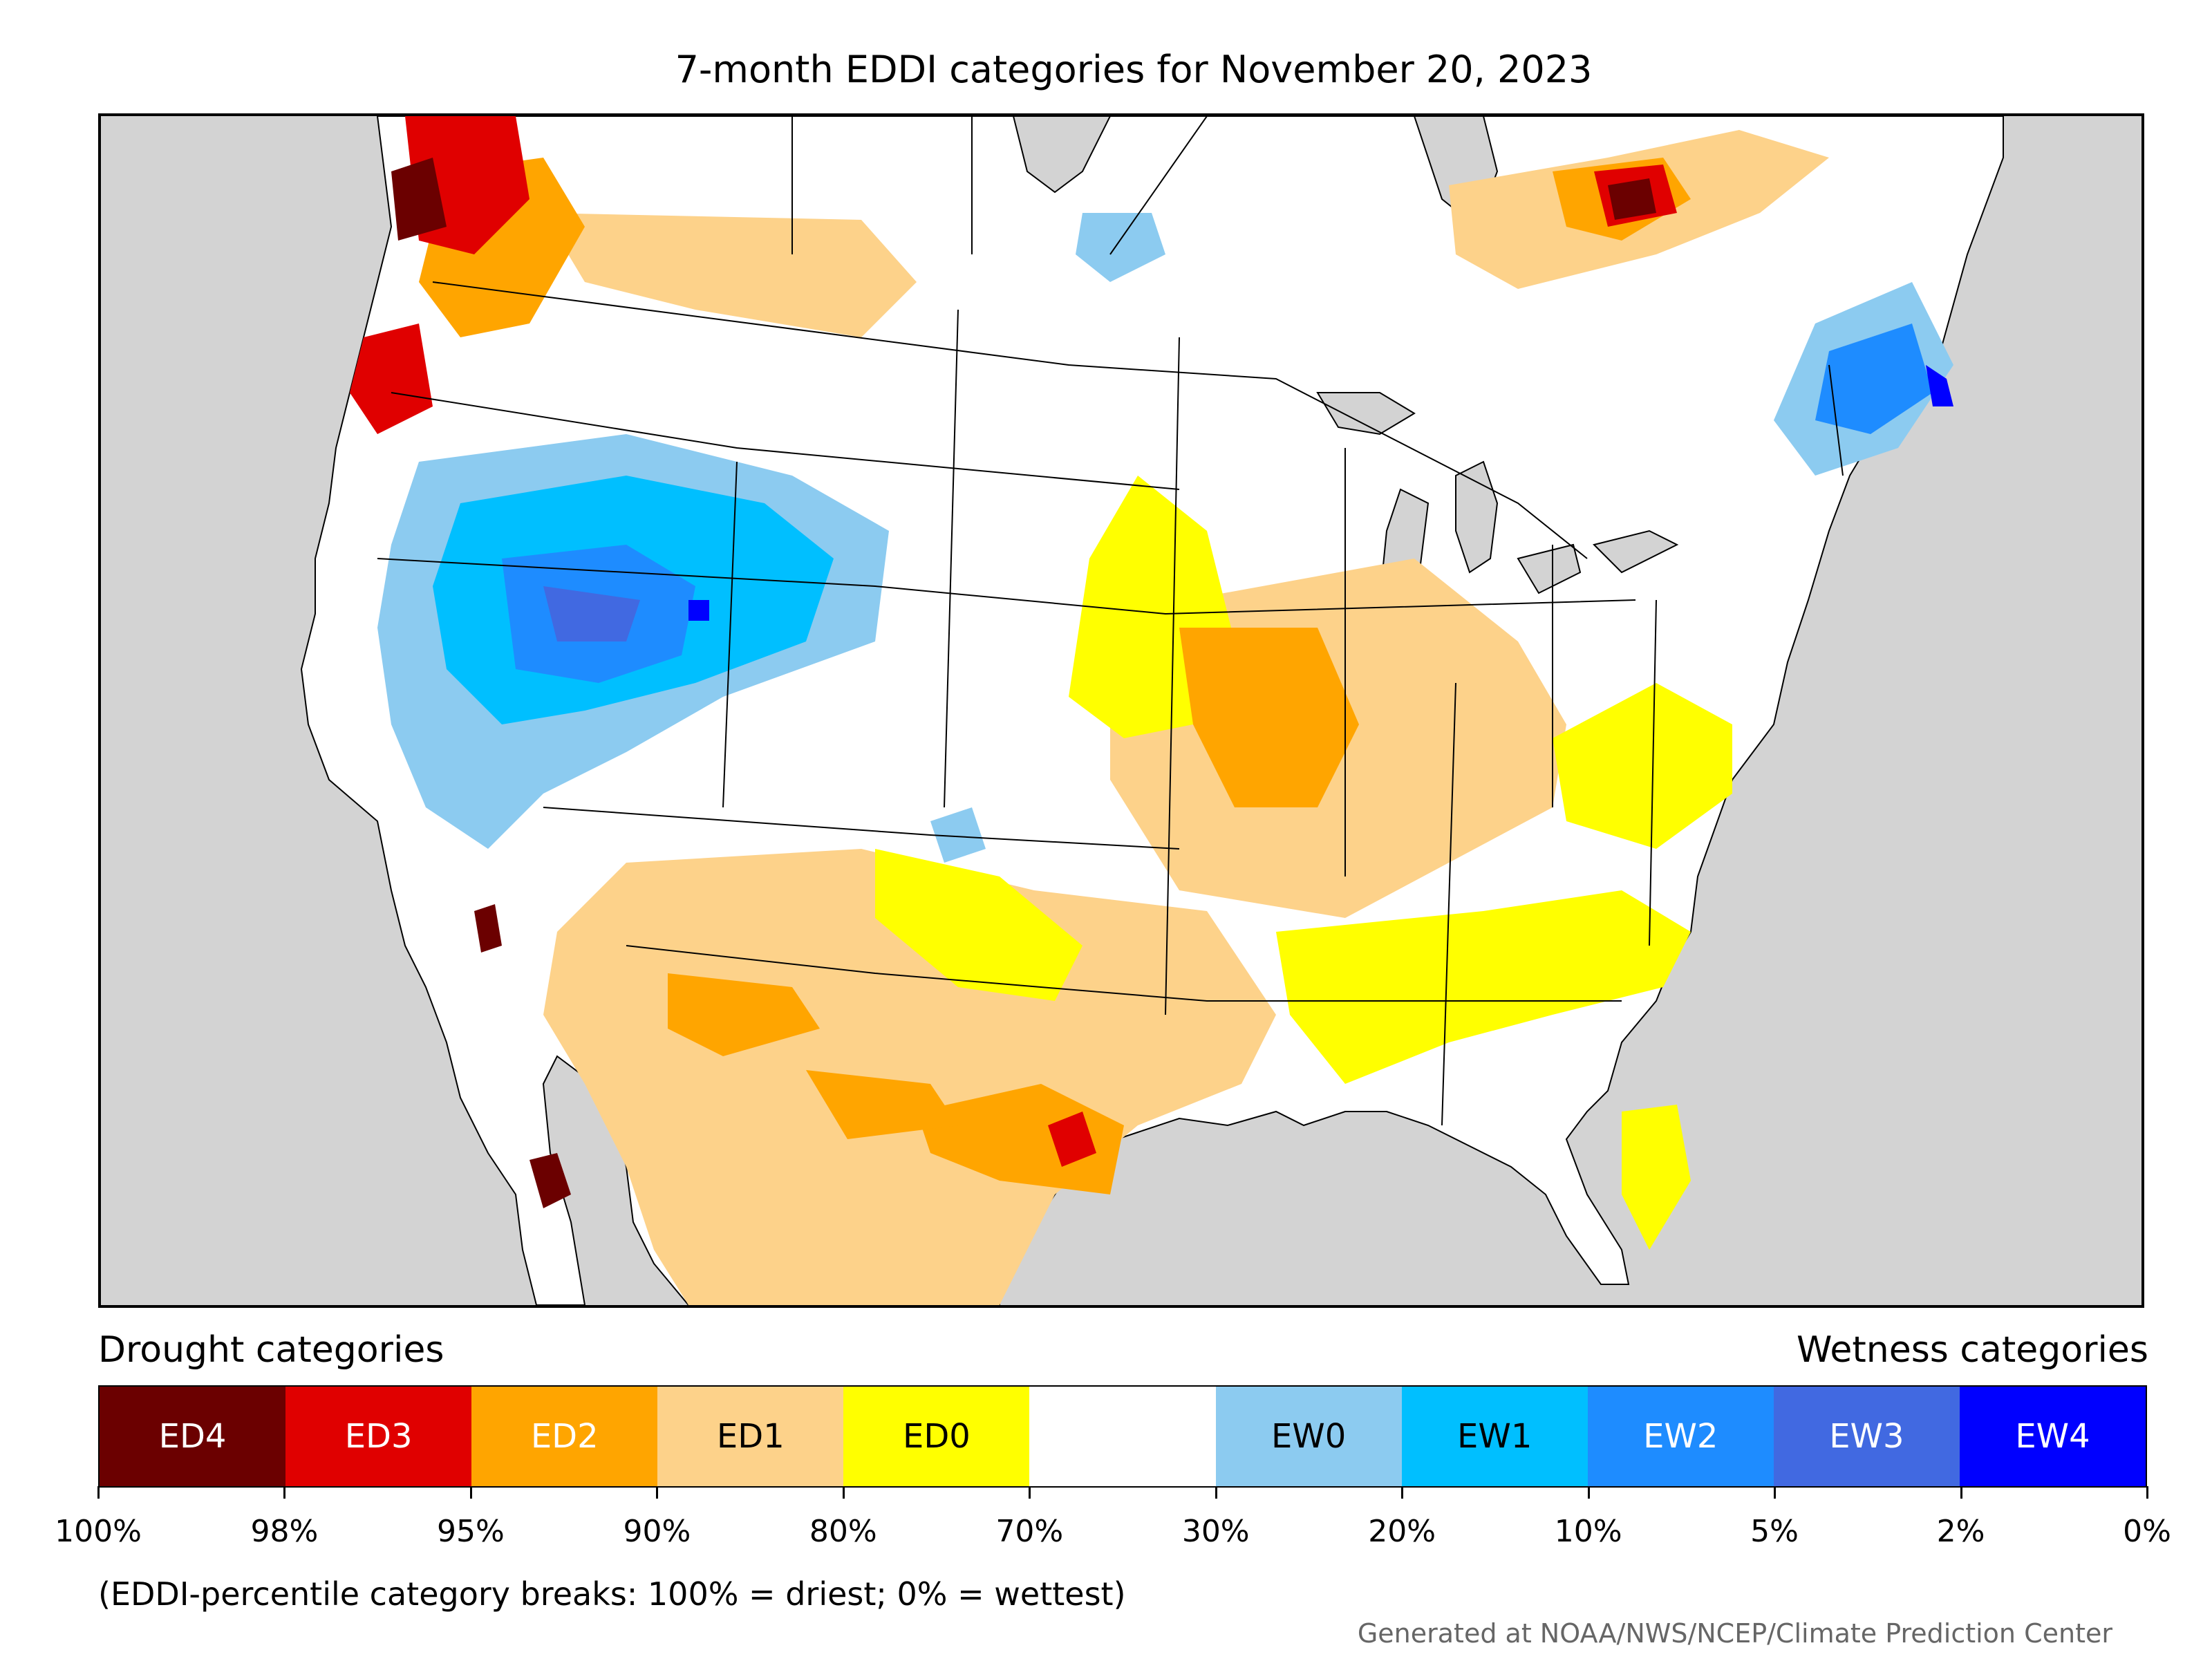 This screenshot has width=2212, height=1659. Describe the element at coordinates (1588, 1531) in the screenshot. I see `colorbar-tick-label: 10%` at that location.